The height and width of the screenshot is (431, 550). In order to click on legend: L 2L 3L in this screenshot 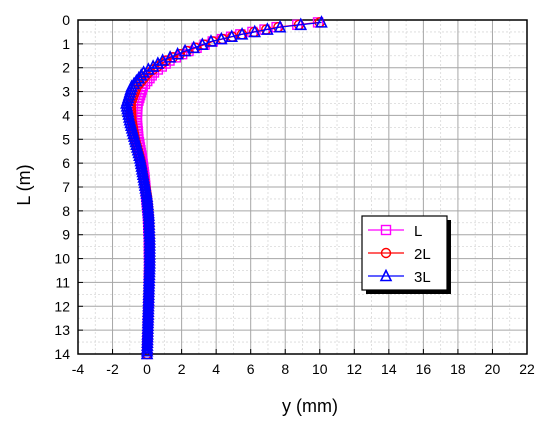, I will do `click(406, 254)`.